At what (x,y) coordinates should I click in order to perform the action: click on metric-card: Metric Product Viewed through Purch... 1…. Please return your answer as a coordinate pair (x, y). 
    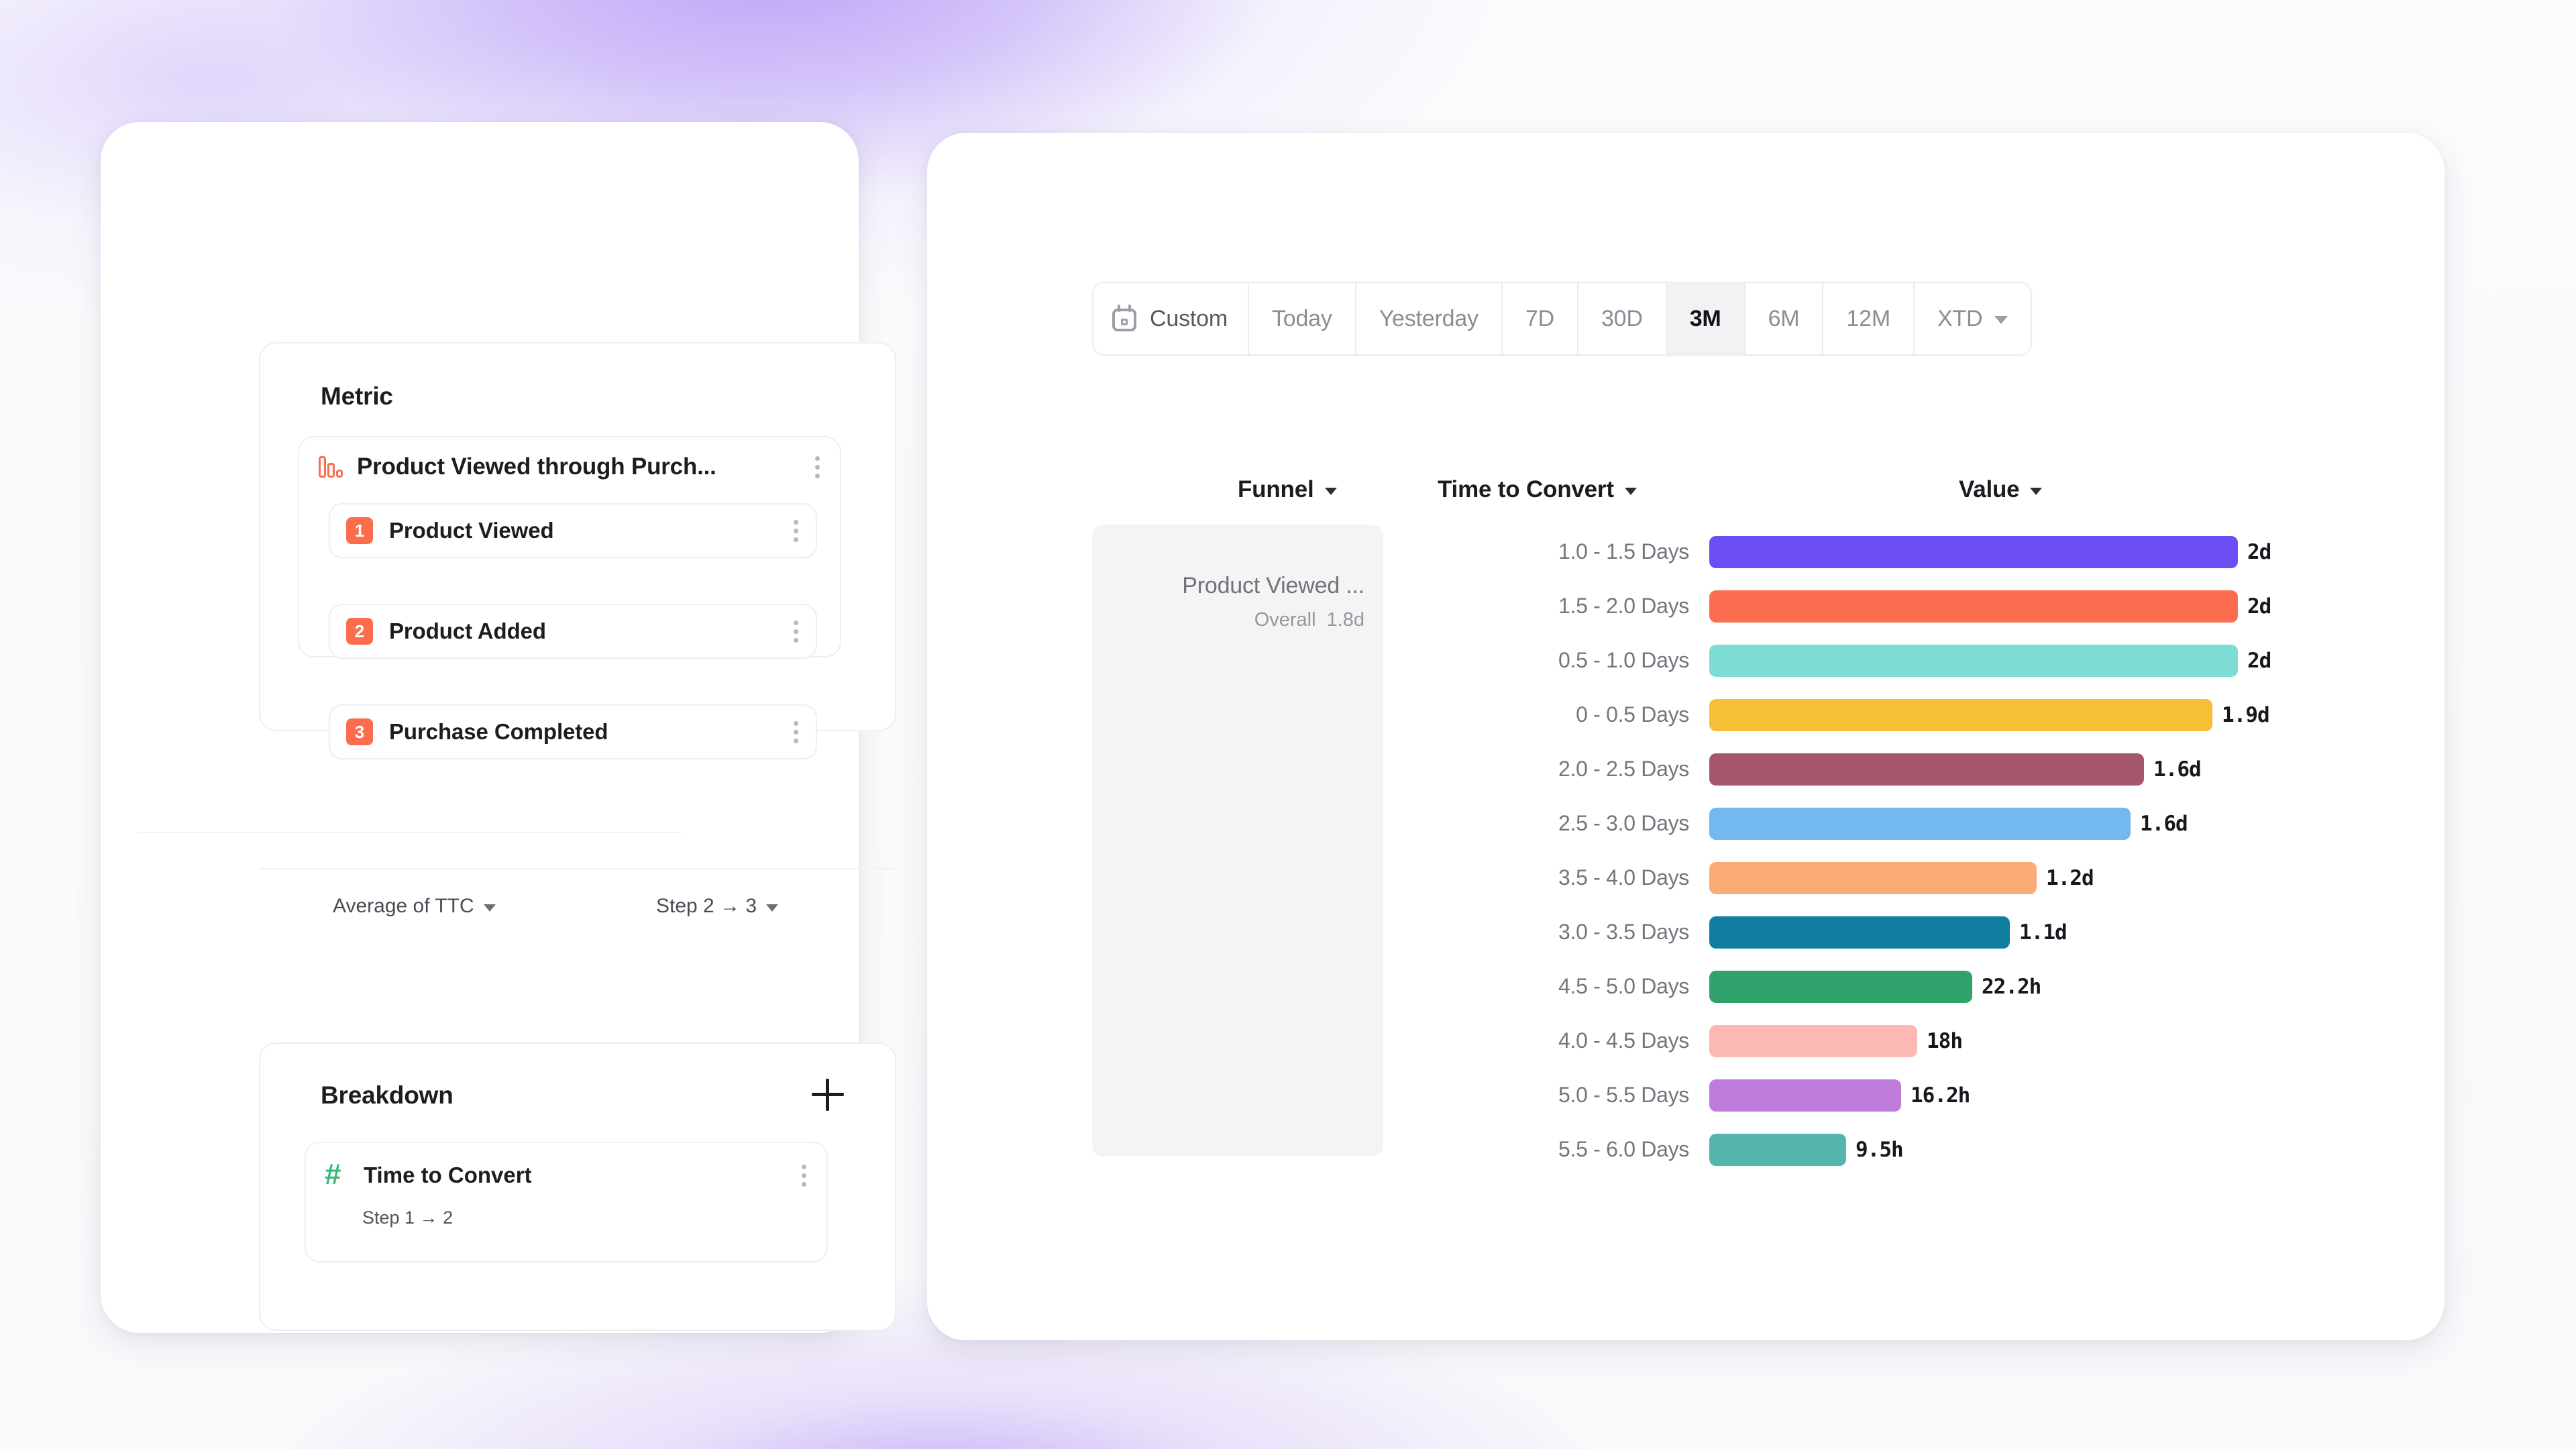
    Looking at the image, I should click on (577, 550).